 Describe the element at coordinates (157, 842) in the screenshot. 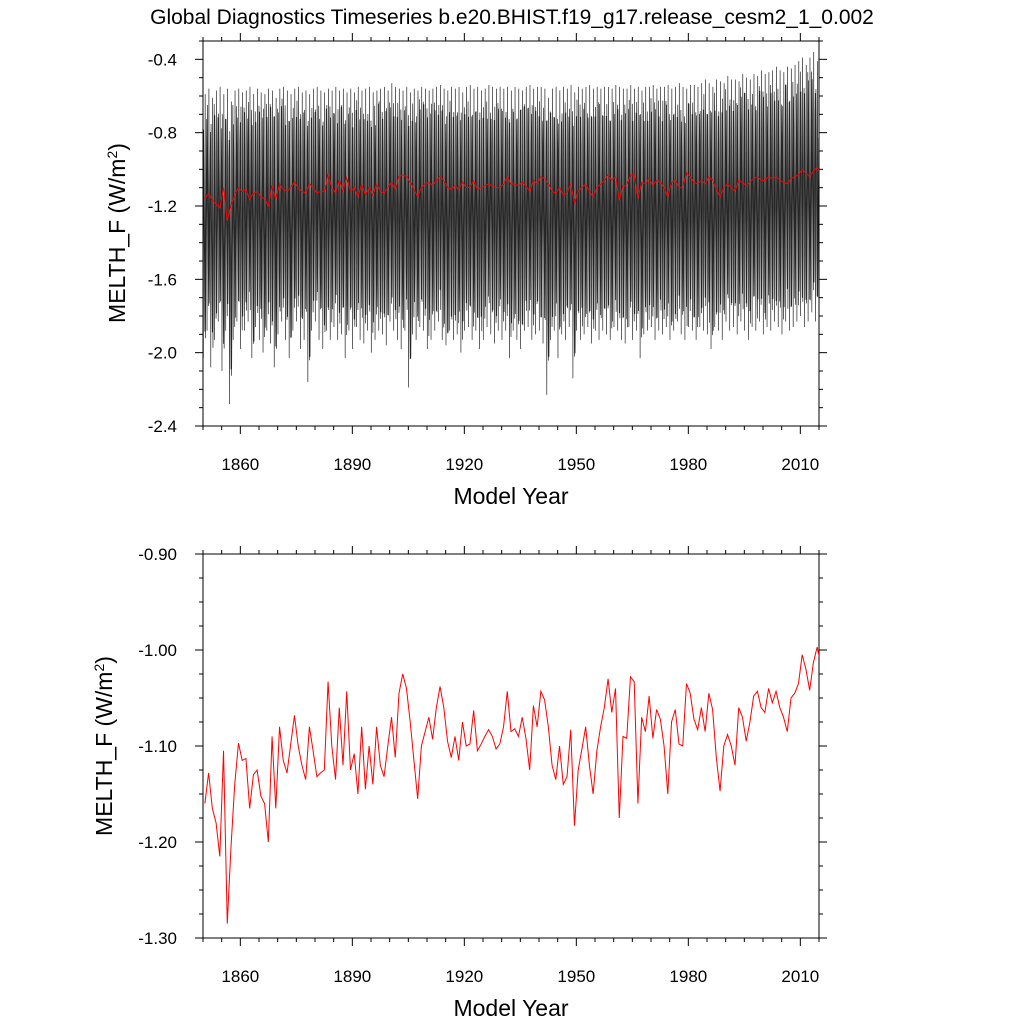

I see `y-tick-label: -1.20` at that location.